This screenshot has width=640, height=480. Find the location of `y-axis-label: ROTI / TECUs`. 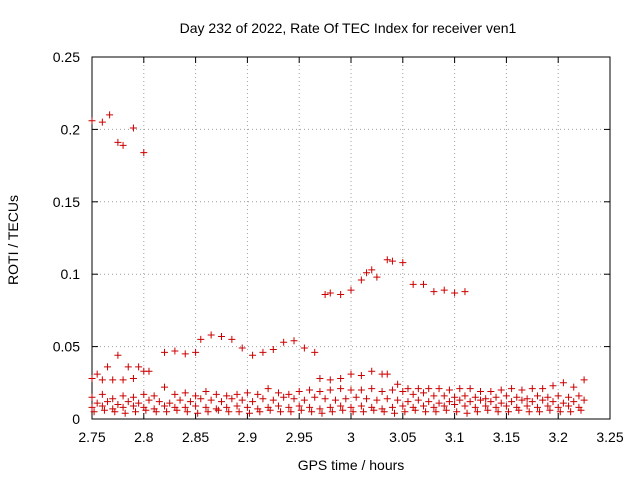

y-axis-label: ROTI / TECUs is located at coordinates (13, 240).